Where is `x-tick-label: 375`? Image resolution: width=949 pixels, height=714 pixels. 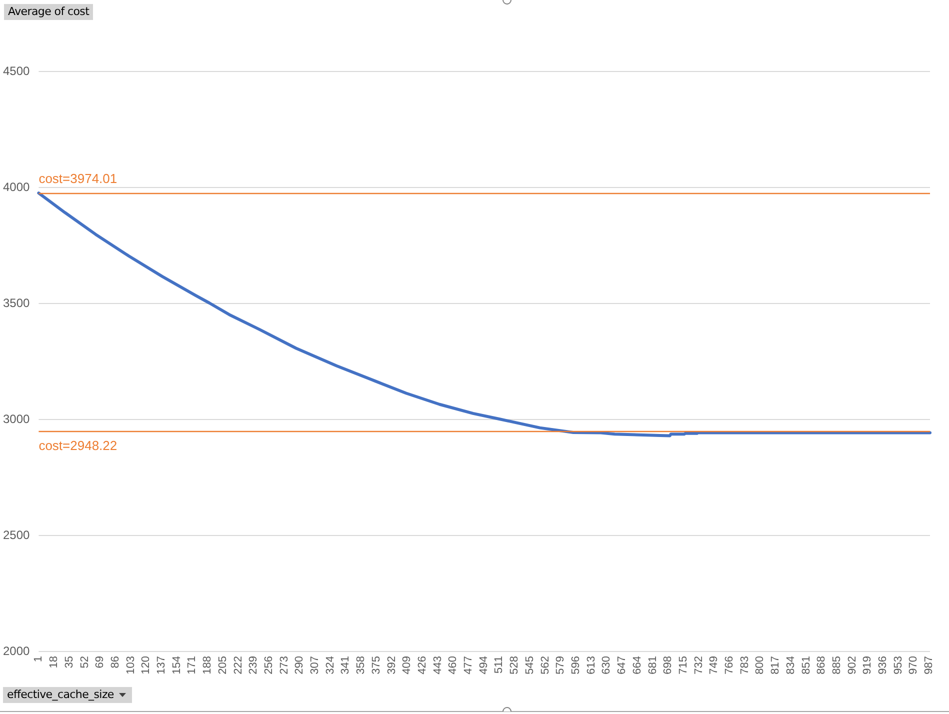 x-tick-label: 375 is located at coordinates (376, 665).